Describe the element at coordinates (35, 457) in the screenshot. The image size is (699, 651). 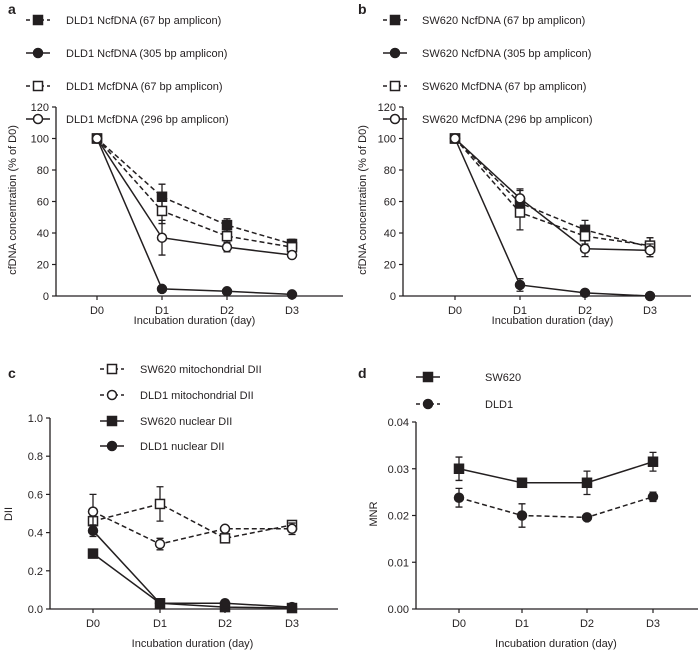
I see `y-tick-label: 0.8` at that location.